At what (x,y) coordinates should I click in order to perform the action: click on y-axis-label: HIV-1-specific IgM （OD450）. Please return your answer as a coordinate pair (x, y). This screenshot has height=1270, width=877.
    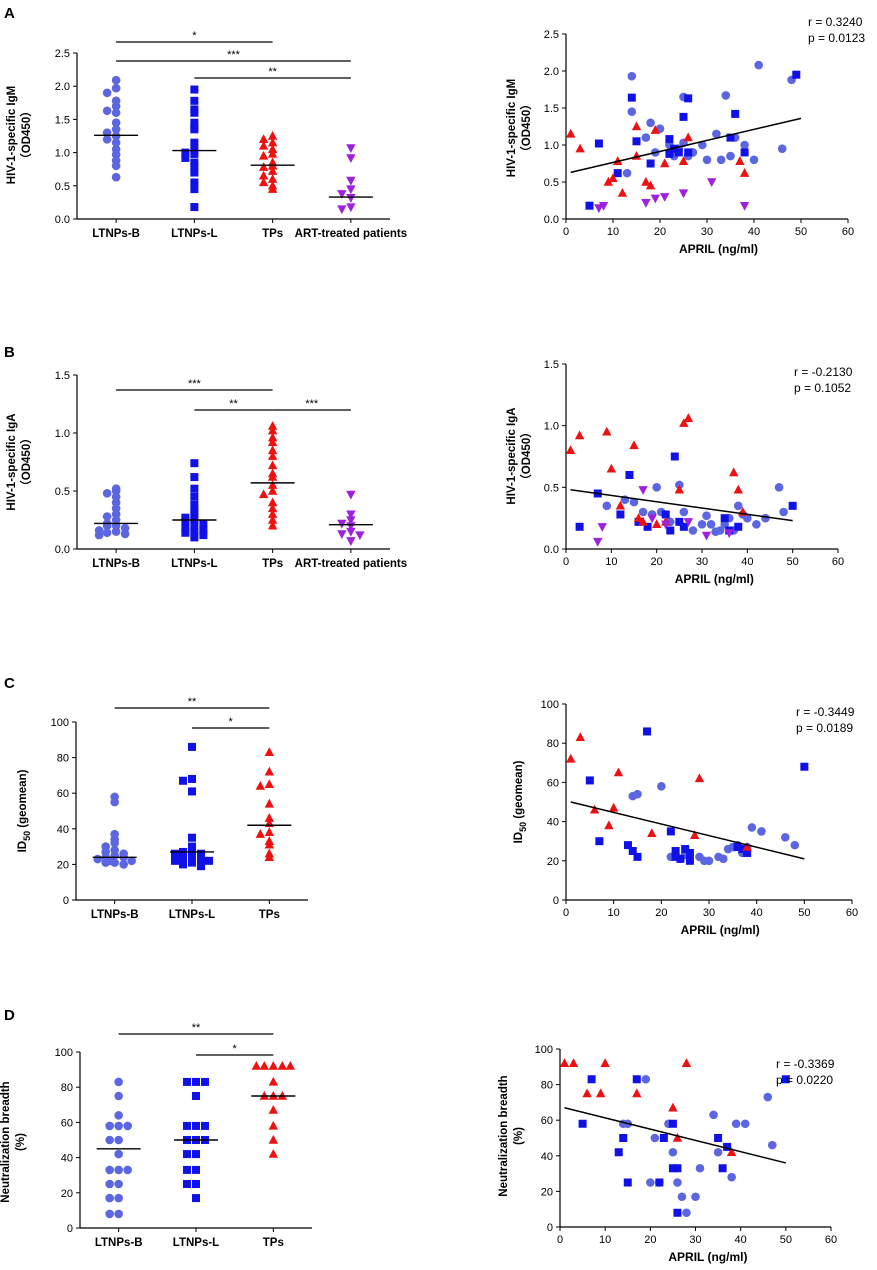
    Looking at the image, I should click on (519, 128).